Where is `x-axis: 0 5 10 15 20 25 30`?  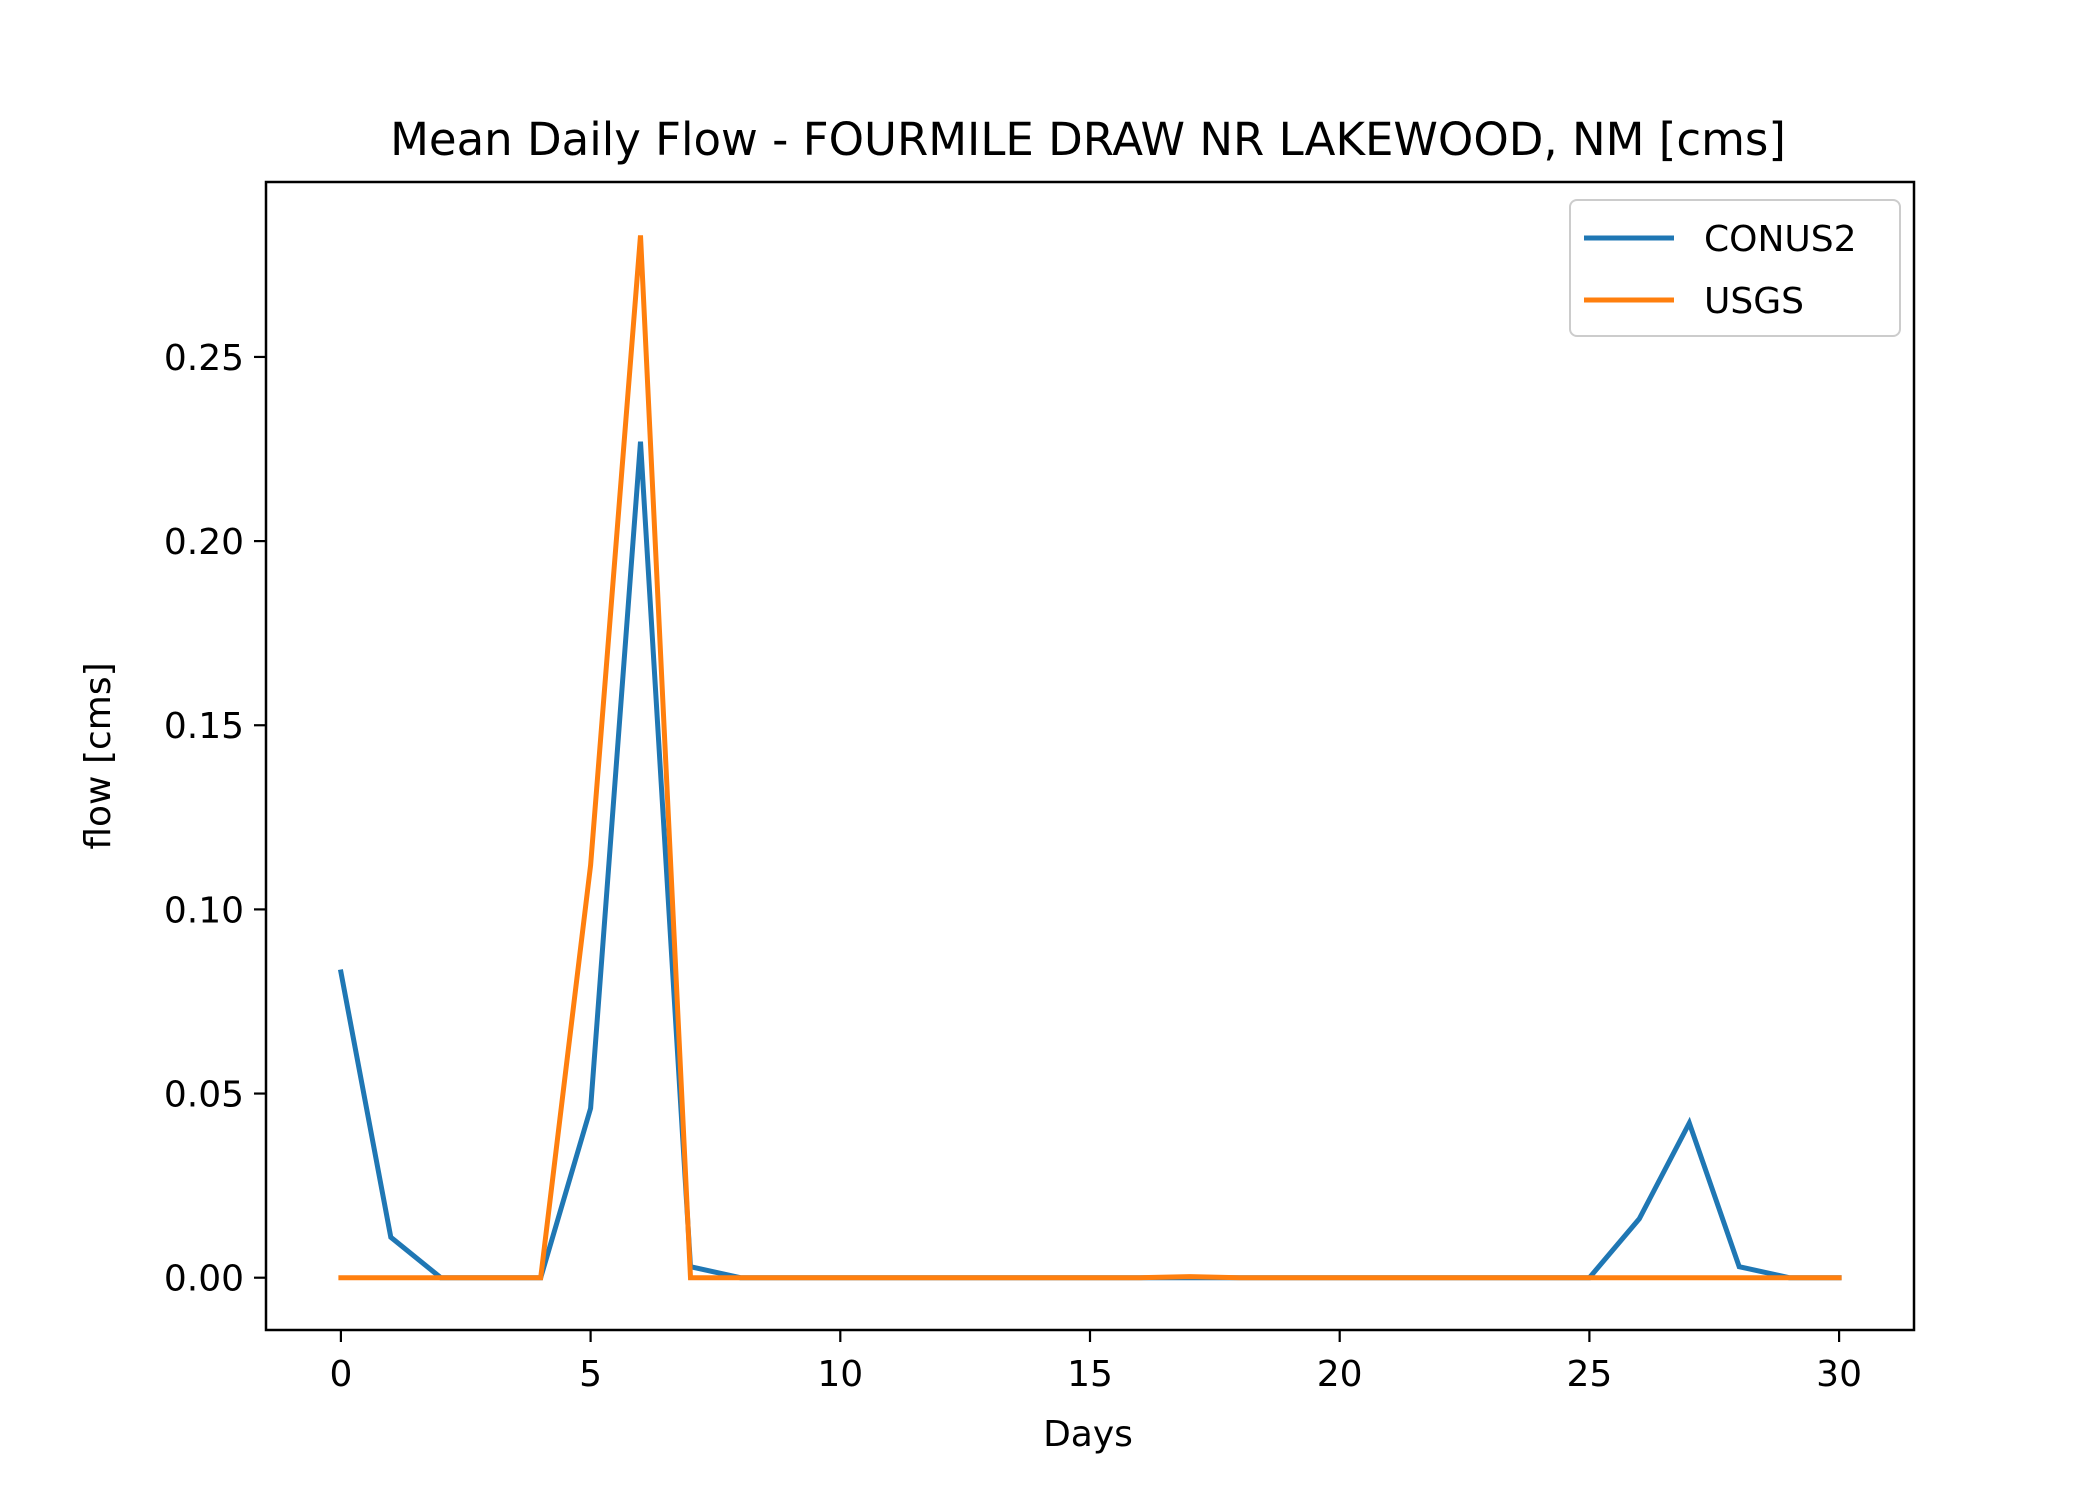
x-axis: 0 5 10 15 20 25 30 is located at coordinates (1095, 1362).